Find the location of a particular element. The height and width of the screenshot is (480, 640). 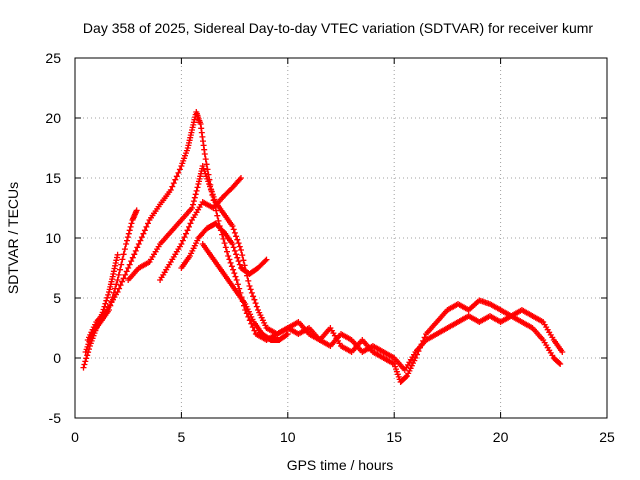

x-tick-label: 15 is located at coordinates (394, 437).